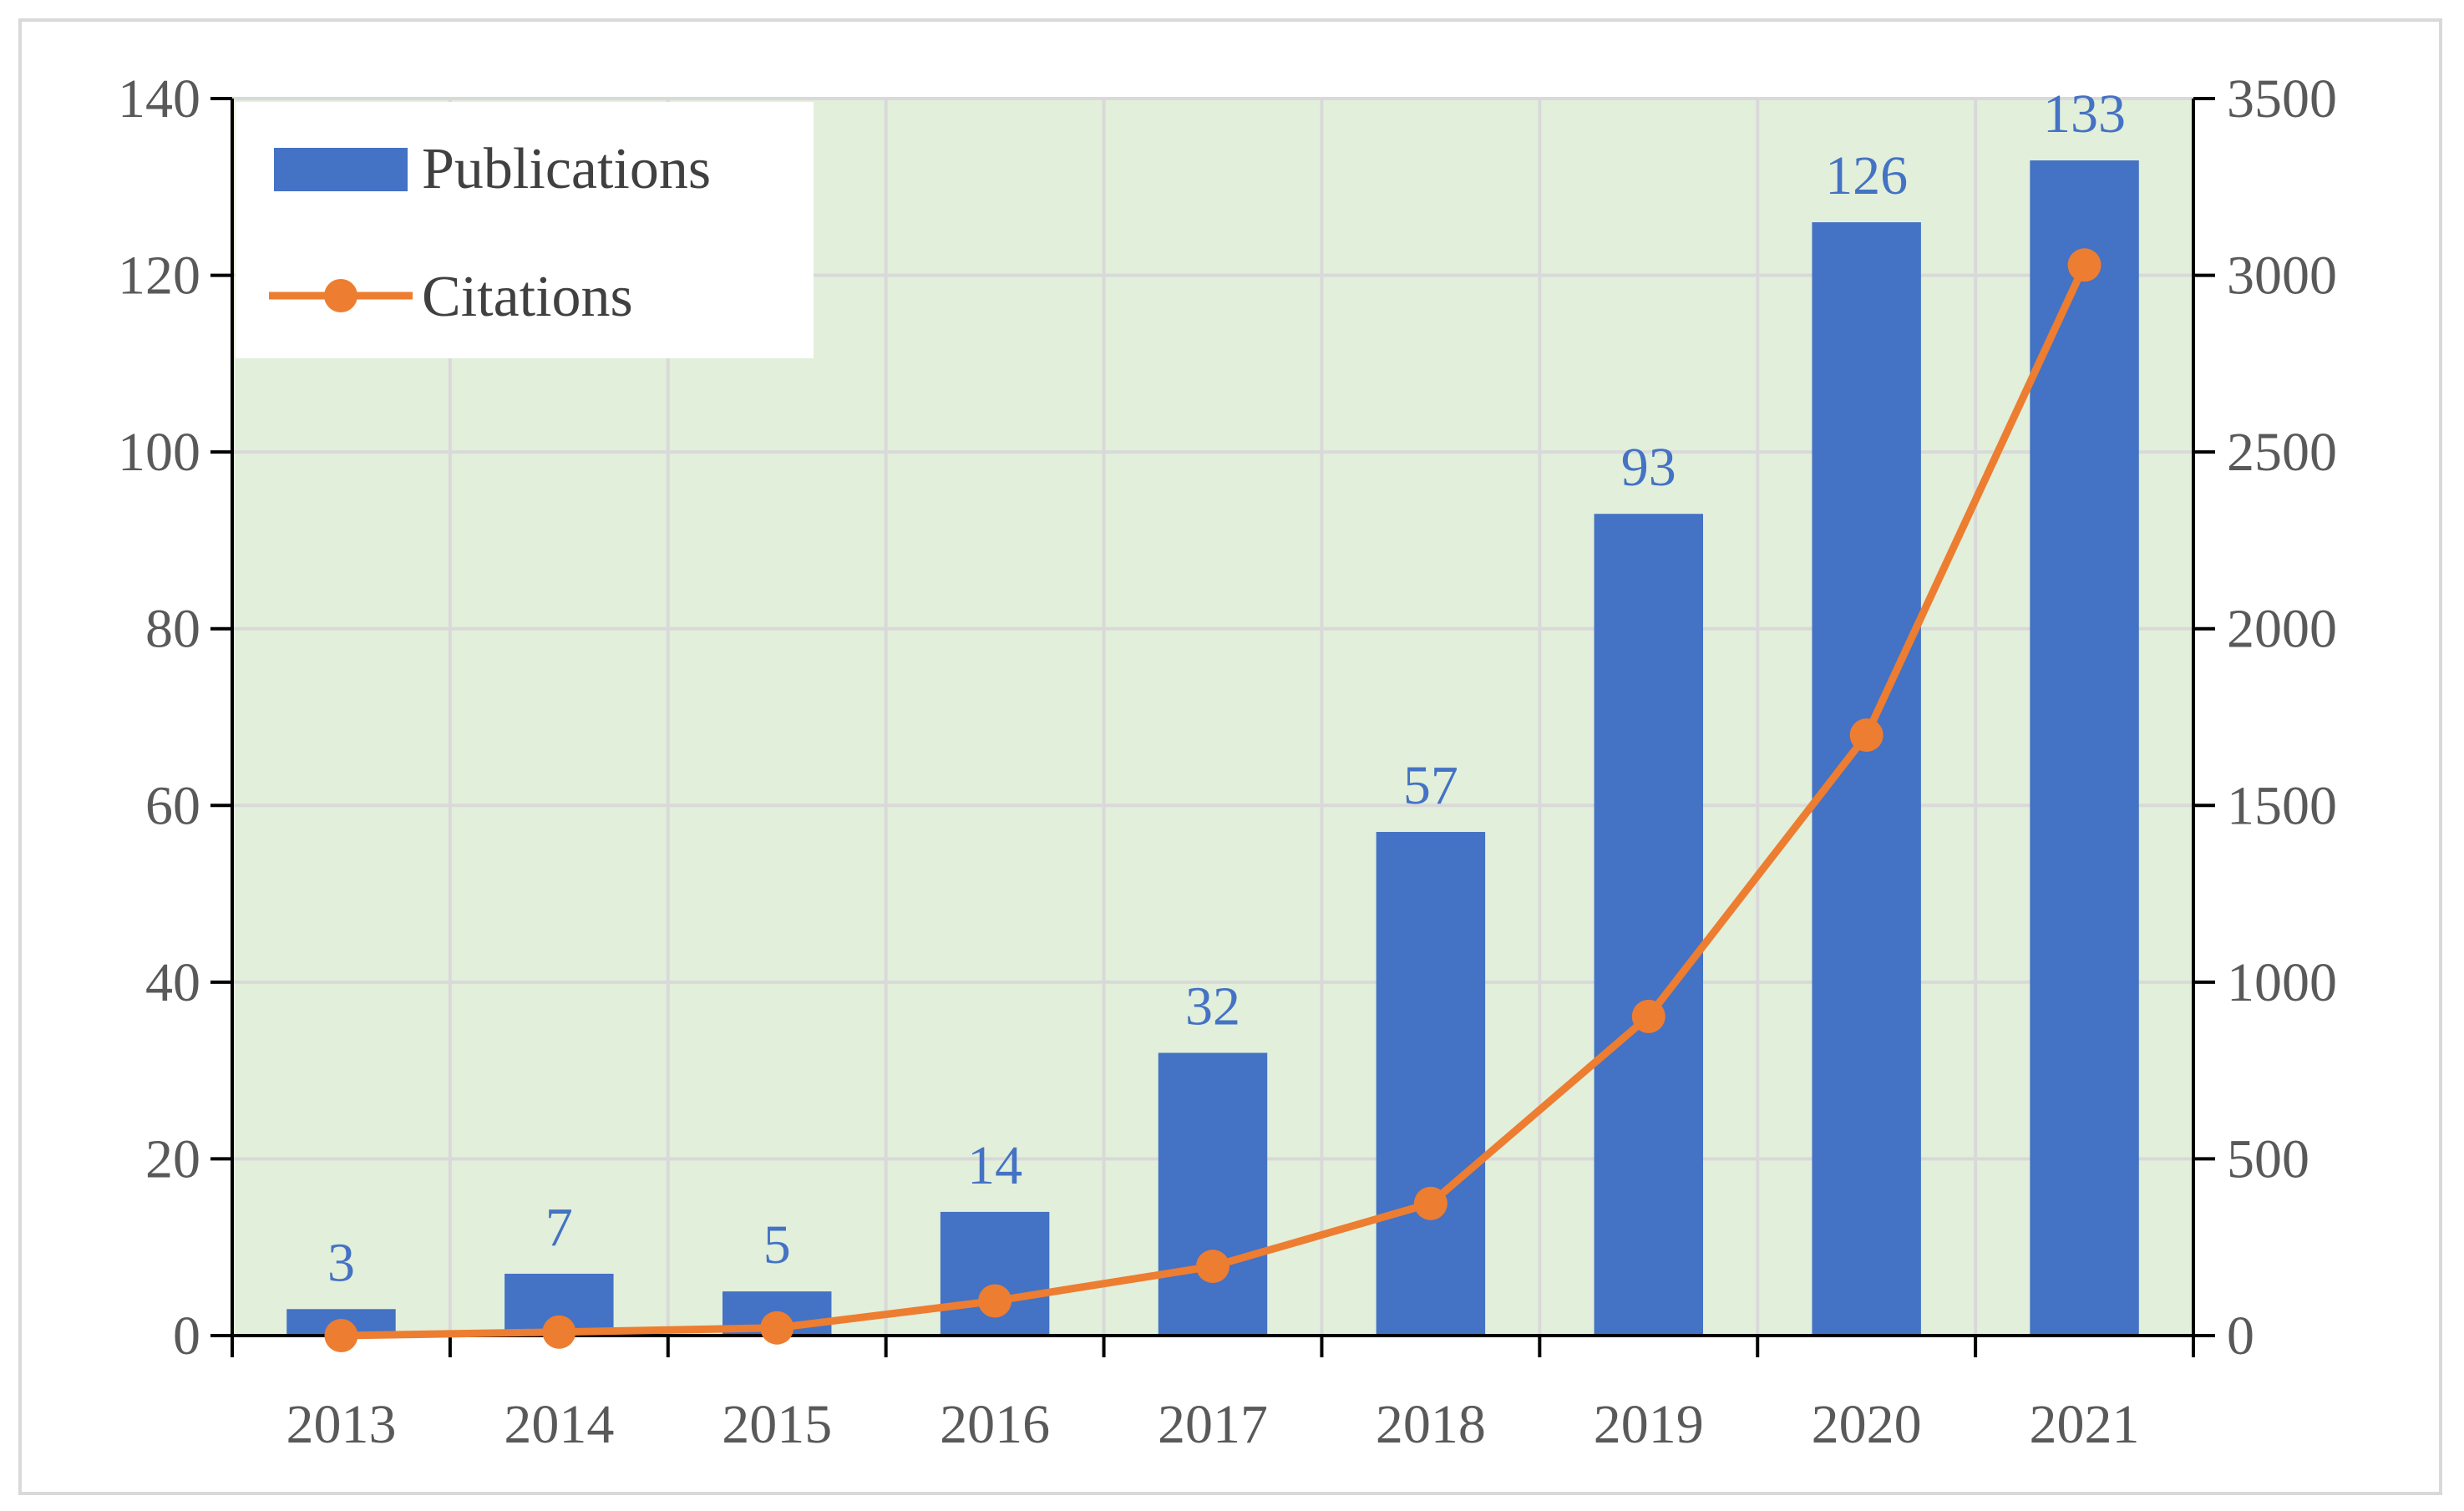 The width and height of the screenshot is (2464, 1511). What do you see at coordinates (159, 276) in the screenshot?
I see `left-axis-tick-label: 120` at bounding box center [159, 276].